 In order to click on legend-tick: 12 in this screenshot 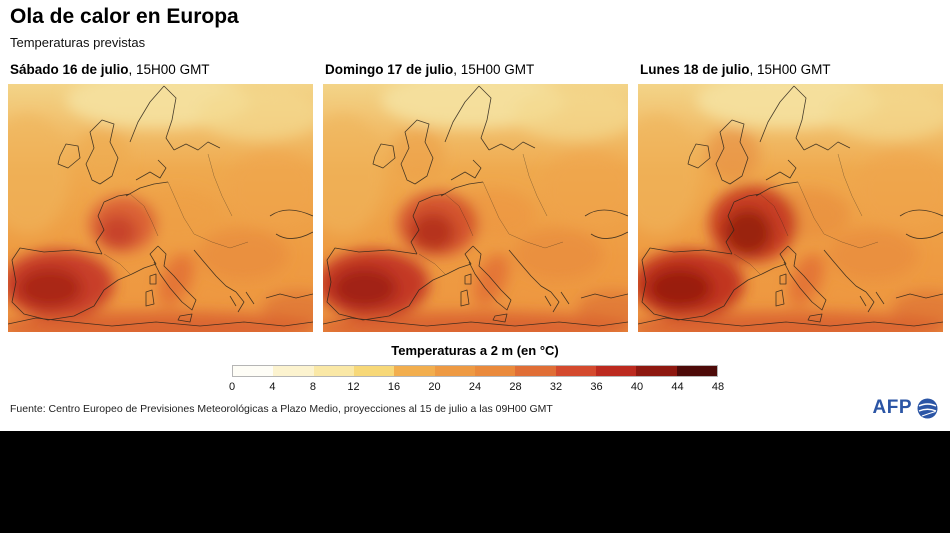, I will do `click(353, 387)`.